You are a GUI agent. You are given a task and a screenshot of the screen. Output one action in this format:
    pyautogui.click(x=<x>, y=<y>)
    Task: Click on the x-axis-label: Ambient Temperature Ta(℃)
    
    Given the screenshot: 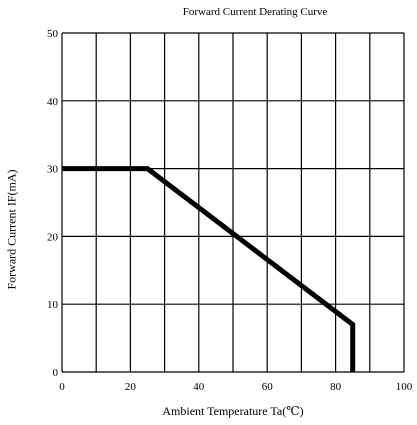 What is the action you would take?
    pyautogui.click(x=233, y=411)
    